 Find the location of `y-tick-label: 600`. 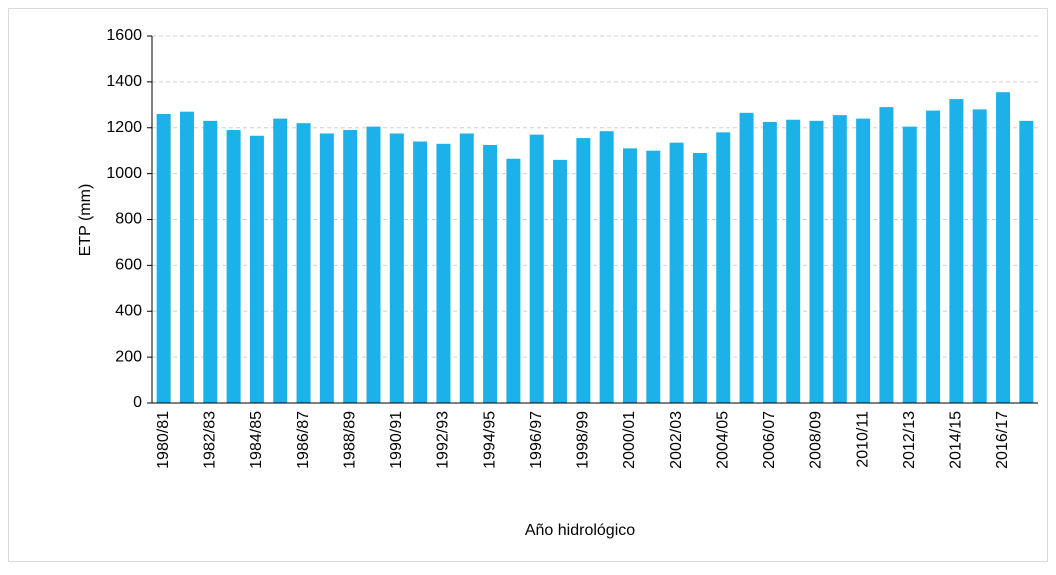

y-tick-label: 600 is located at coordinates (128, 265).